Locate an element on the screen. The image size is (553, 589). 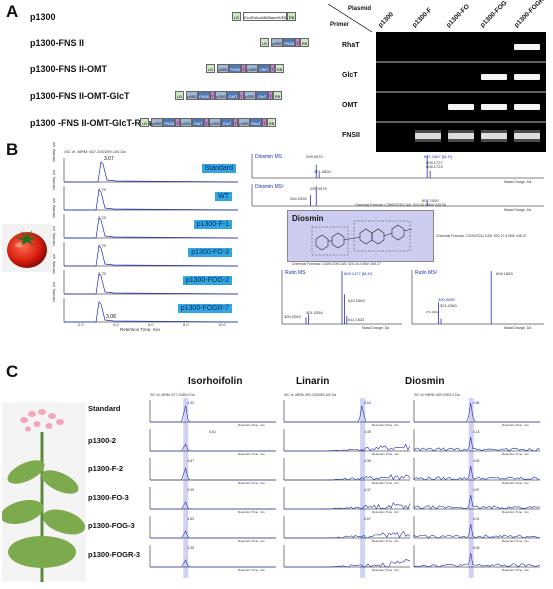
xic-peak-label-c: 8.64 is located at coordinates (367, 403).